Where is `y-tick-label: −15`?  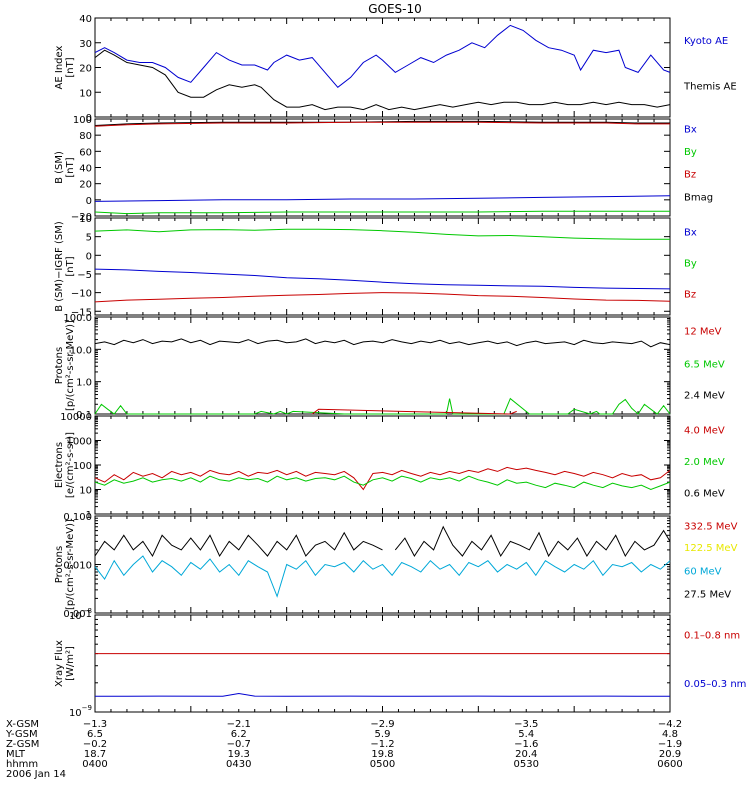
y-tick-label: −15 is located at coordinates (81, 312).